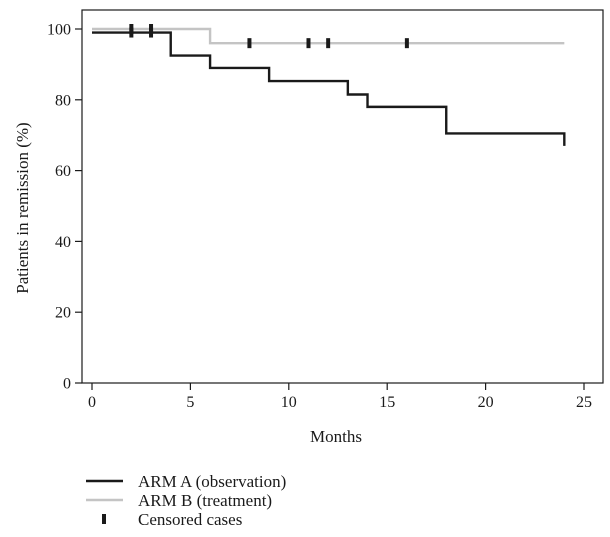  Describe the element at coordinates (64, 207) in the screenshot. I see `y-axis: 0 20 40 60 80 100` at that location.